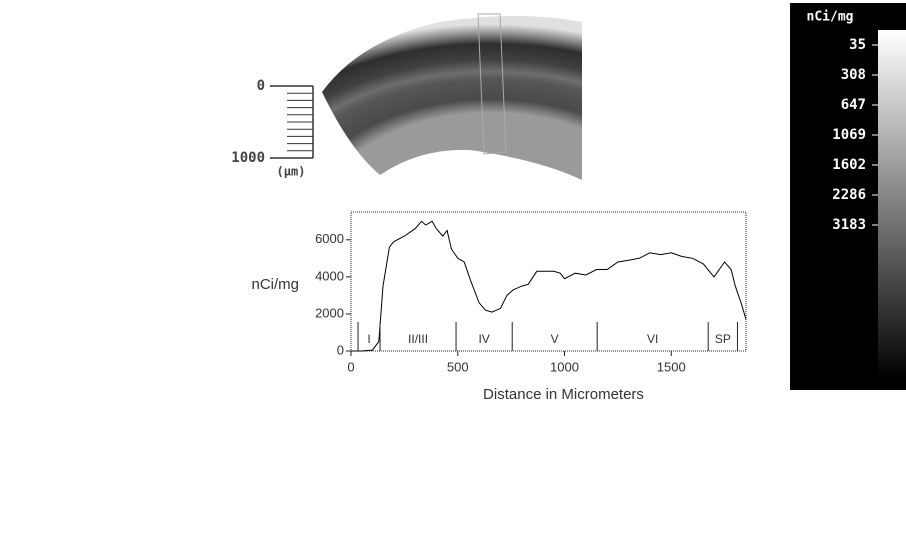  I want to click on layer-label: II/III, so click(418, 339).